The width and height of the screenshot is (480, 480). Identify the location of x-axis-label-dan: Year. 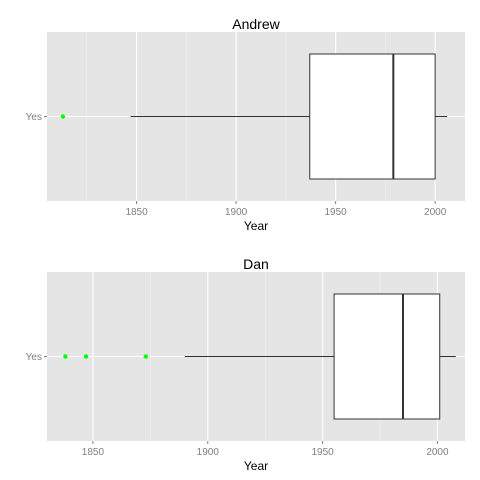
(256, 466).